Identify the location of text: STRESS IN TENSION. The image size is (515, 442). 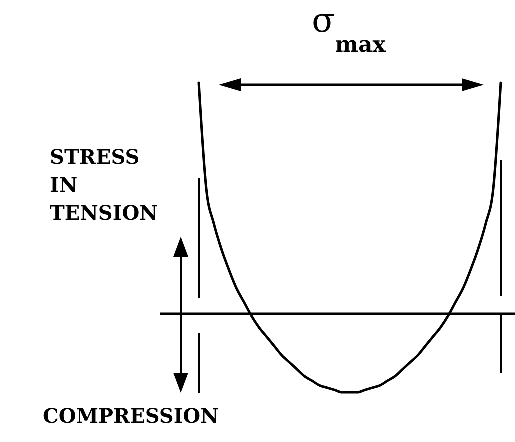
(104, 185).